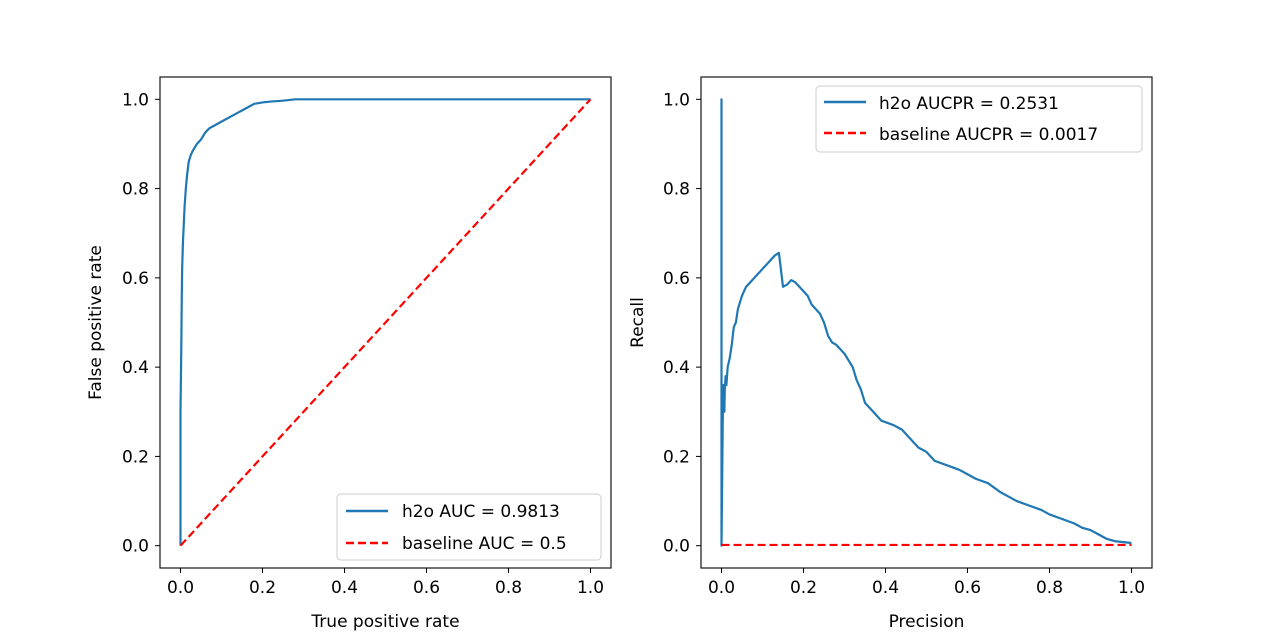 The image size is (1280, 640). Describe the element at coordinates (426, 588) in the screenshot. I see `roc-x-tick-label: 0.6` at that location.